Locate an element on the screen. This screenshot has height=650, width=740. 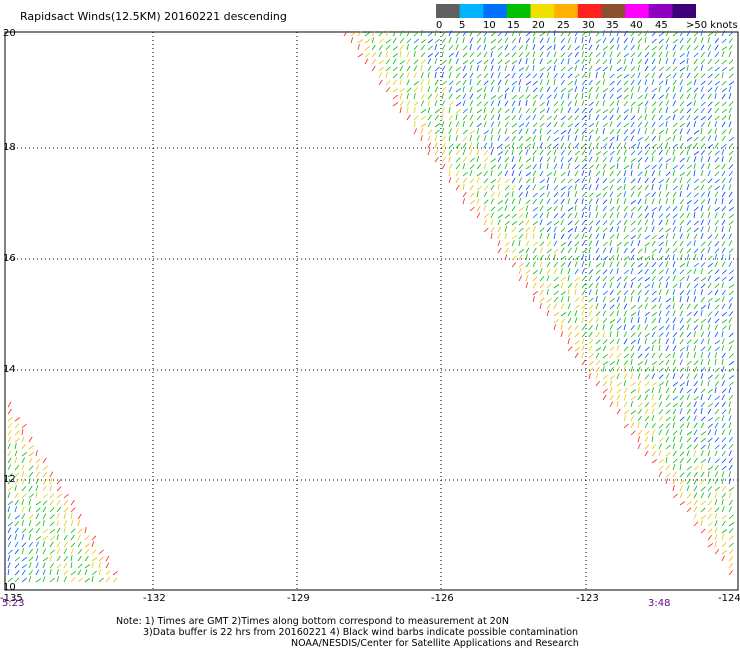
legend-label-25: 25 is located at coordinates (563, 25).